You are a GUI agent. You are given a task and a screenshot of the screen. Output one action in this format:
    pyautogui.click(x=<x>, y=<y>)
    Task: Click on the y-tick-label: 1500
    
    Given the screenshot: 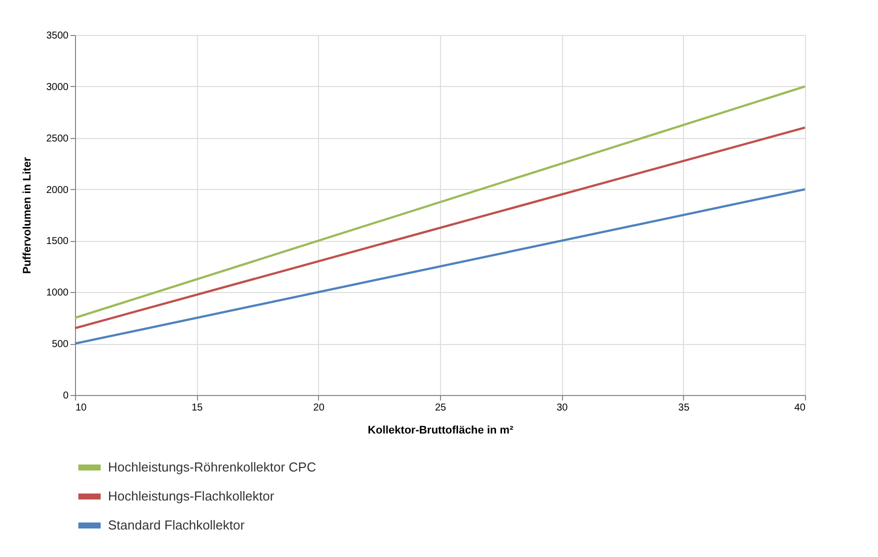 What is the action you would take?
    pyautogui.click(x=57, y=242)
    